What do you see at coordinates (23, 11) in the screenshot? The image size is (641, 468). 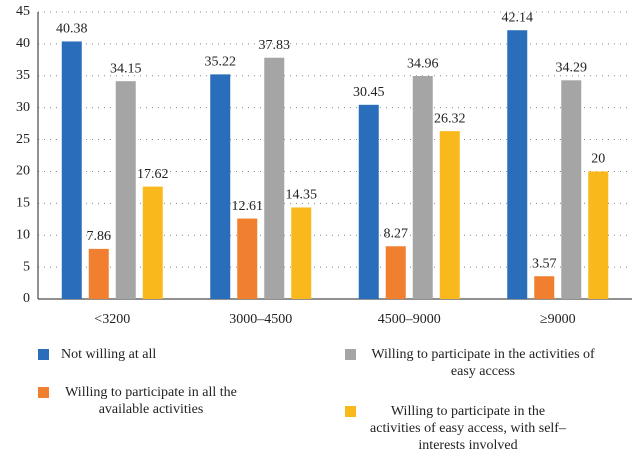 I see `y-tick-label: 45` at bounding box center [23, 11].